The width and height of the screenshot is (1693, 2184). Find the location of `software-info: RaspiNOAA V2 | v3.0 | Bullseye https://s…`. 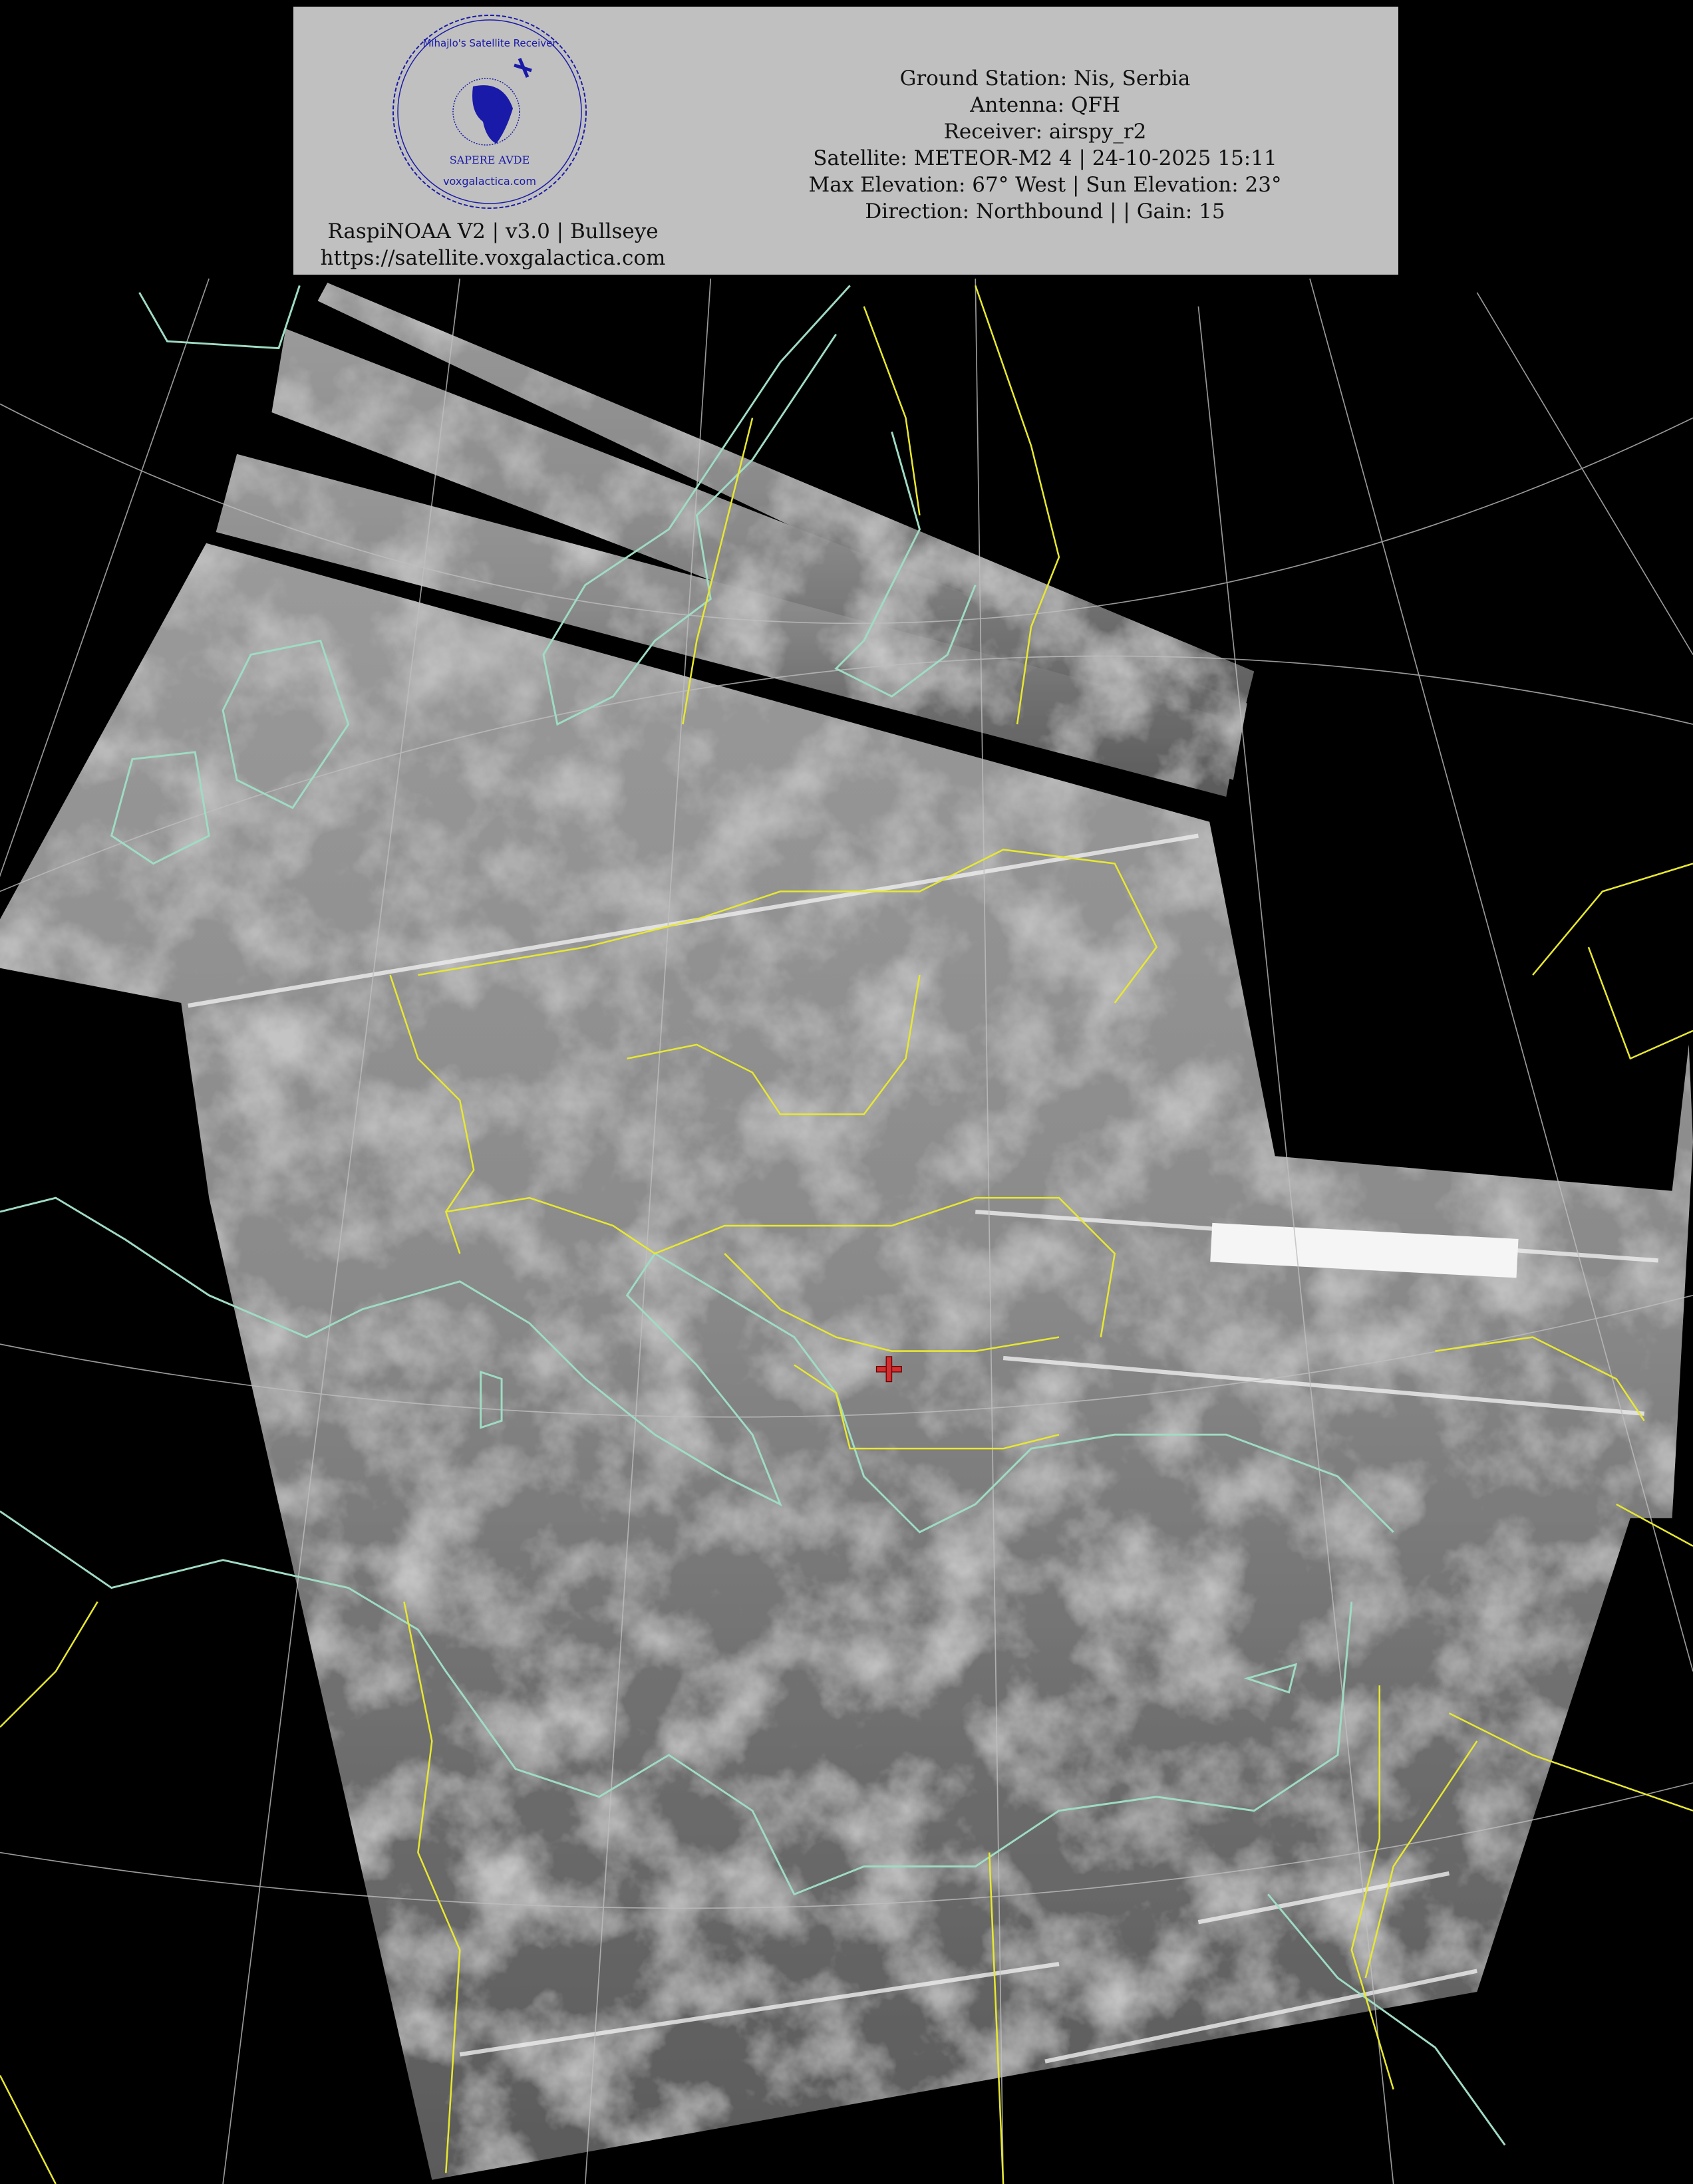

software-info: RaspiNOAA V2 | v3.0 | Bullseye https://s… is located at coordinates (493, 244).